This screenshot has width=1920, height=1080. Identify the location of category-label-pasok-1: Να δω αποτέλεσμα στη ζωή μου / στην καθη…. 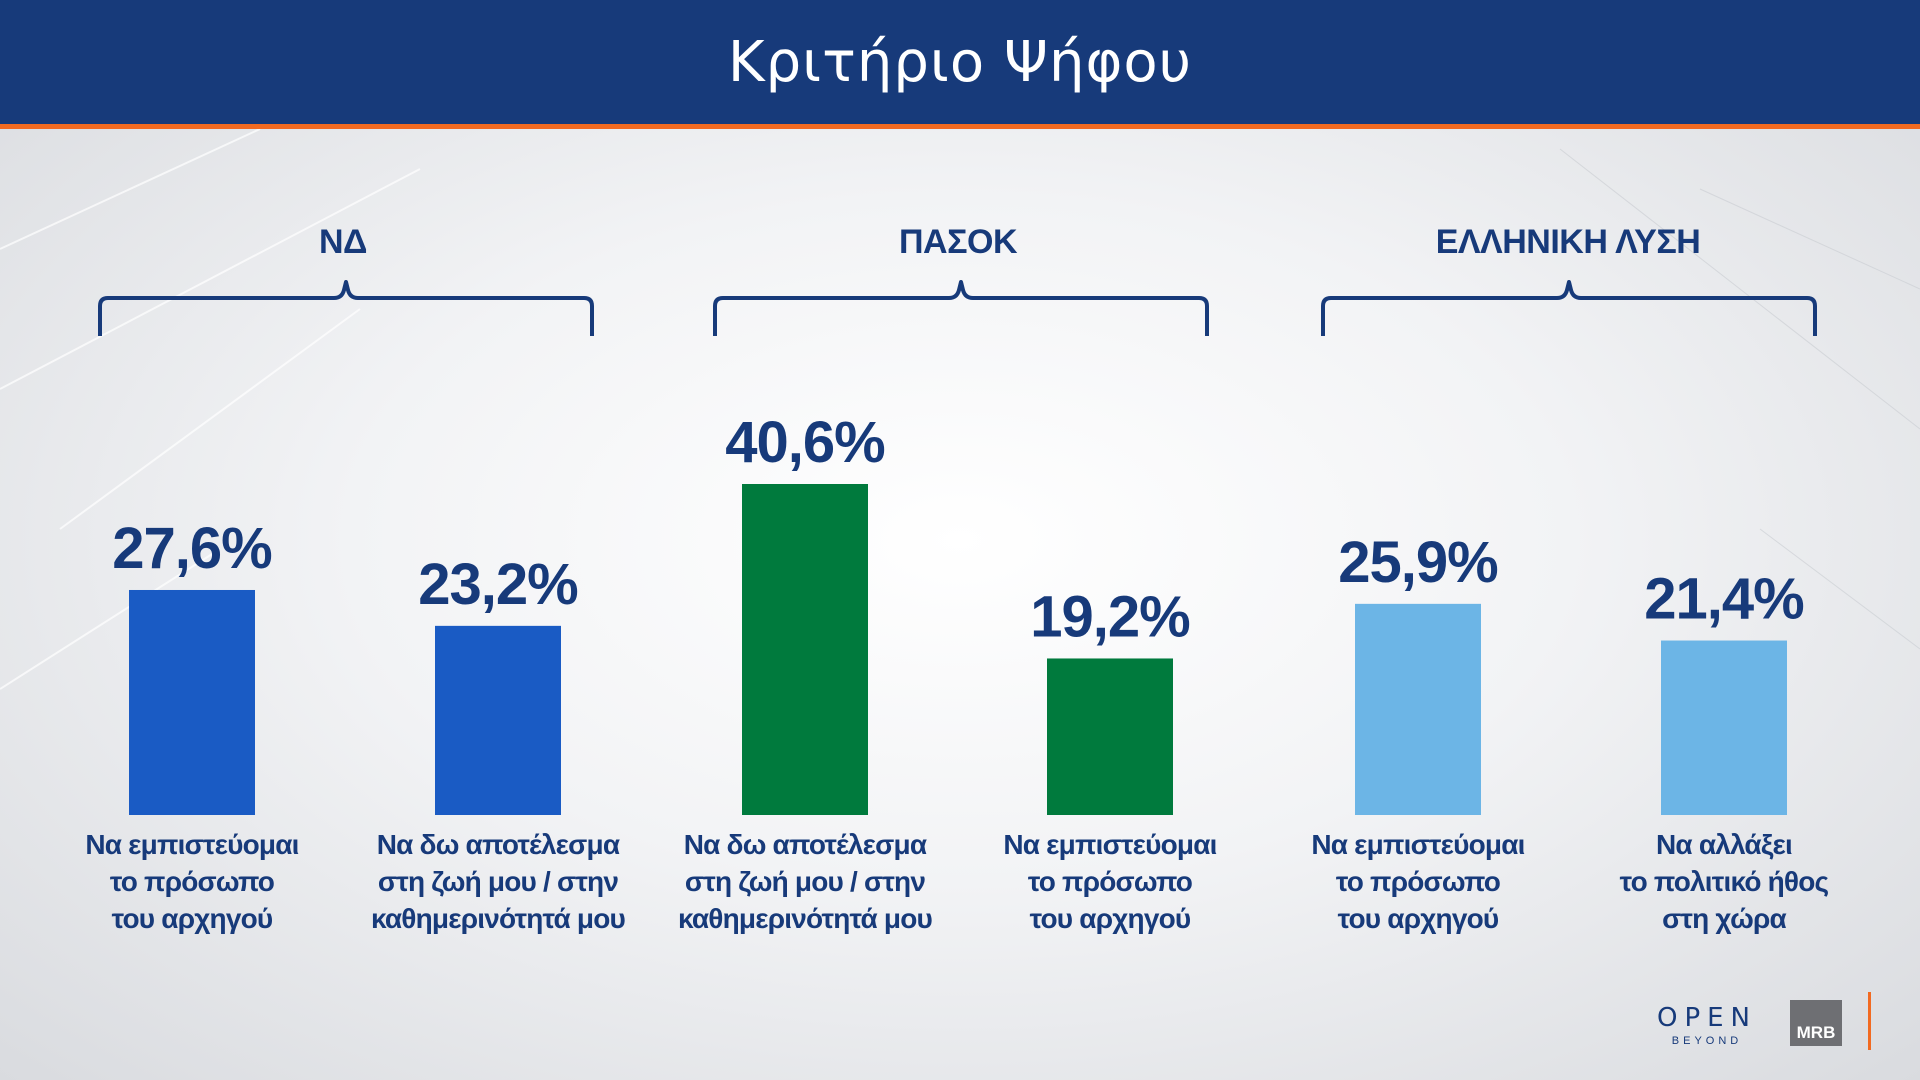
(805, 881).